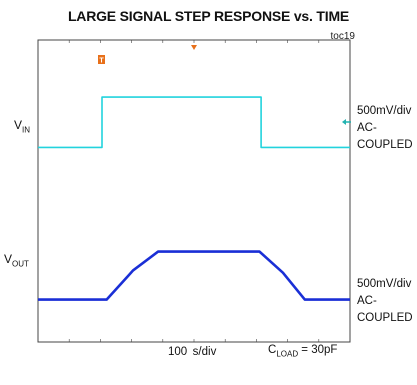  I want to click on trigger-position-icon, so click(194, 47).